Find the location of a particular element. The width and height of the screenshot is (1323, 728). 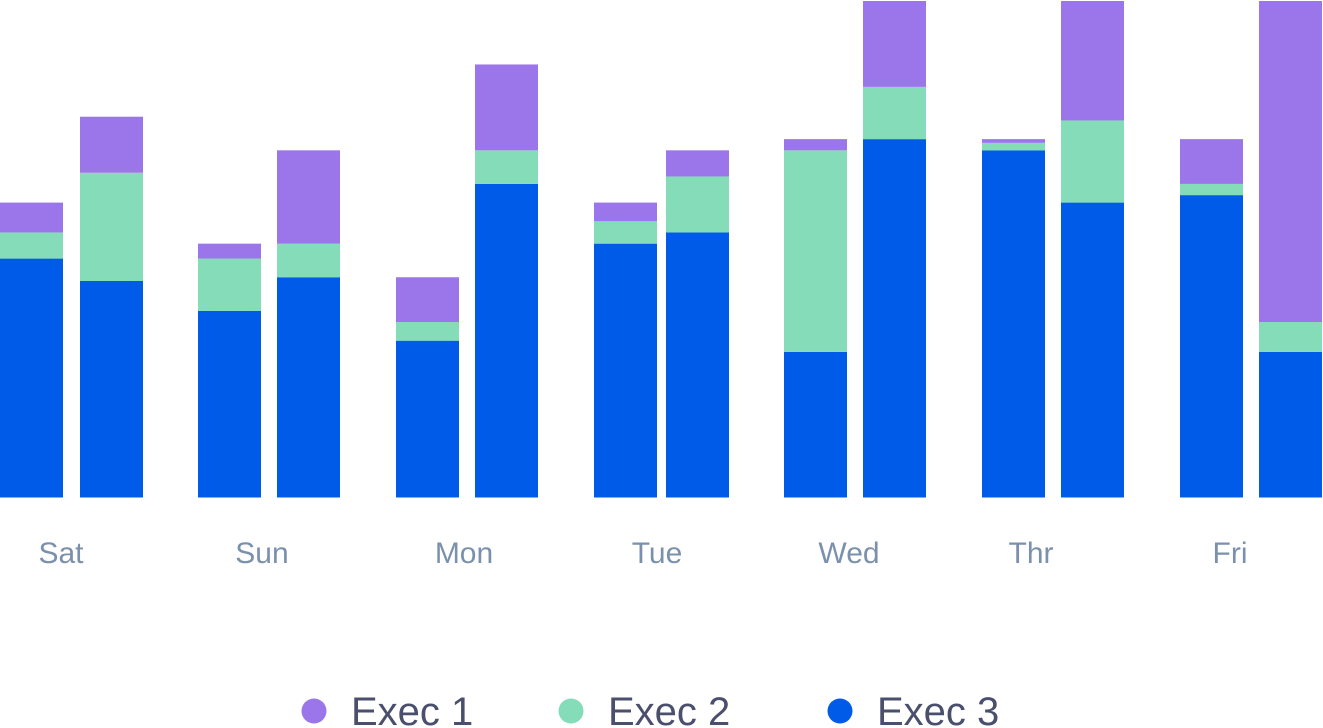

x-axis-ticks: Sat Sun Mon Tue Wed Thr Fri is located at coordinates (642, 553).